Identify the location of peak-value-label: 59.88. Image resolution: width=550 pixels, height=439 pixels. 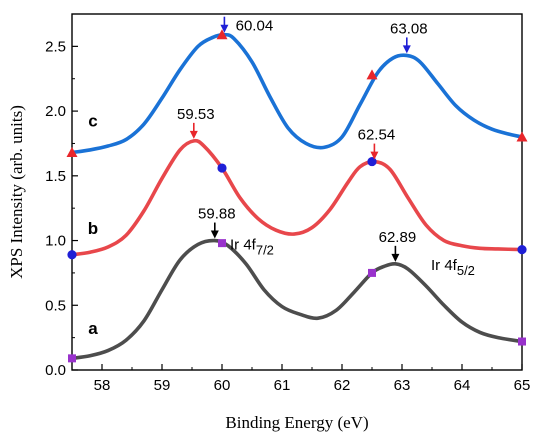
(217, 214).